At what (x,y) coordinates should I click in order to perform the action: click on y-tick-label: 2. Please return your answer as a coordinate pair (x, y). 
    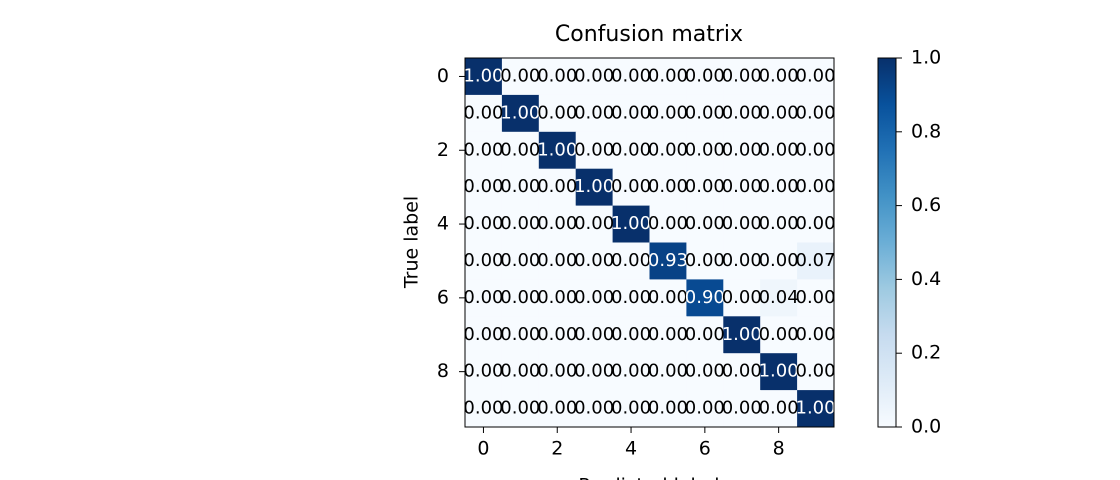
    Looking at the image, I should click on (443, 150).